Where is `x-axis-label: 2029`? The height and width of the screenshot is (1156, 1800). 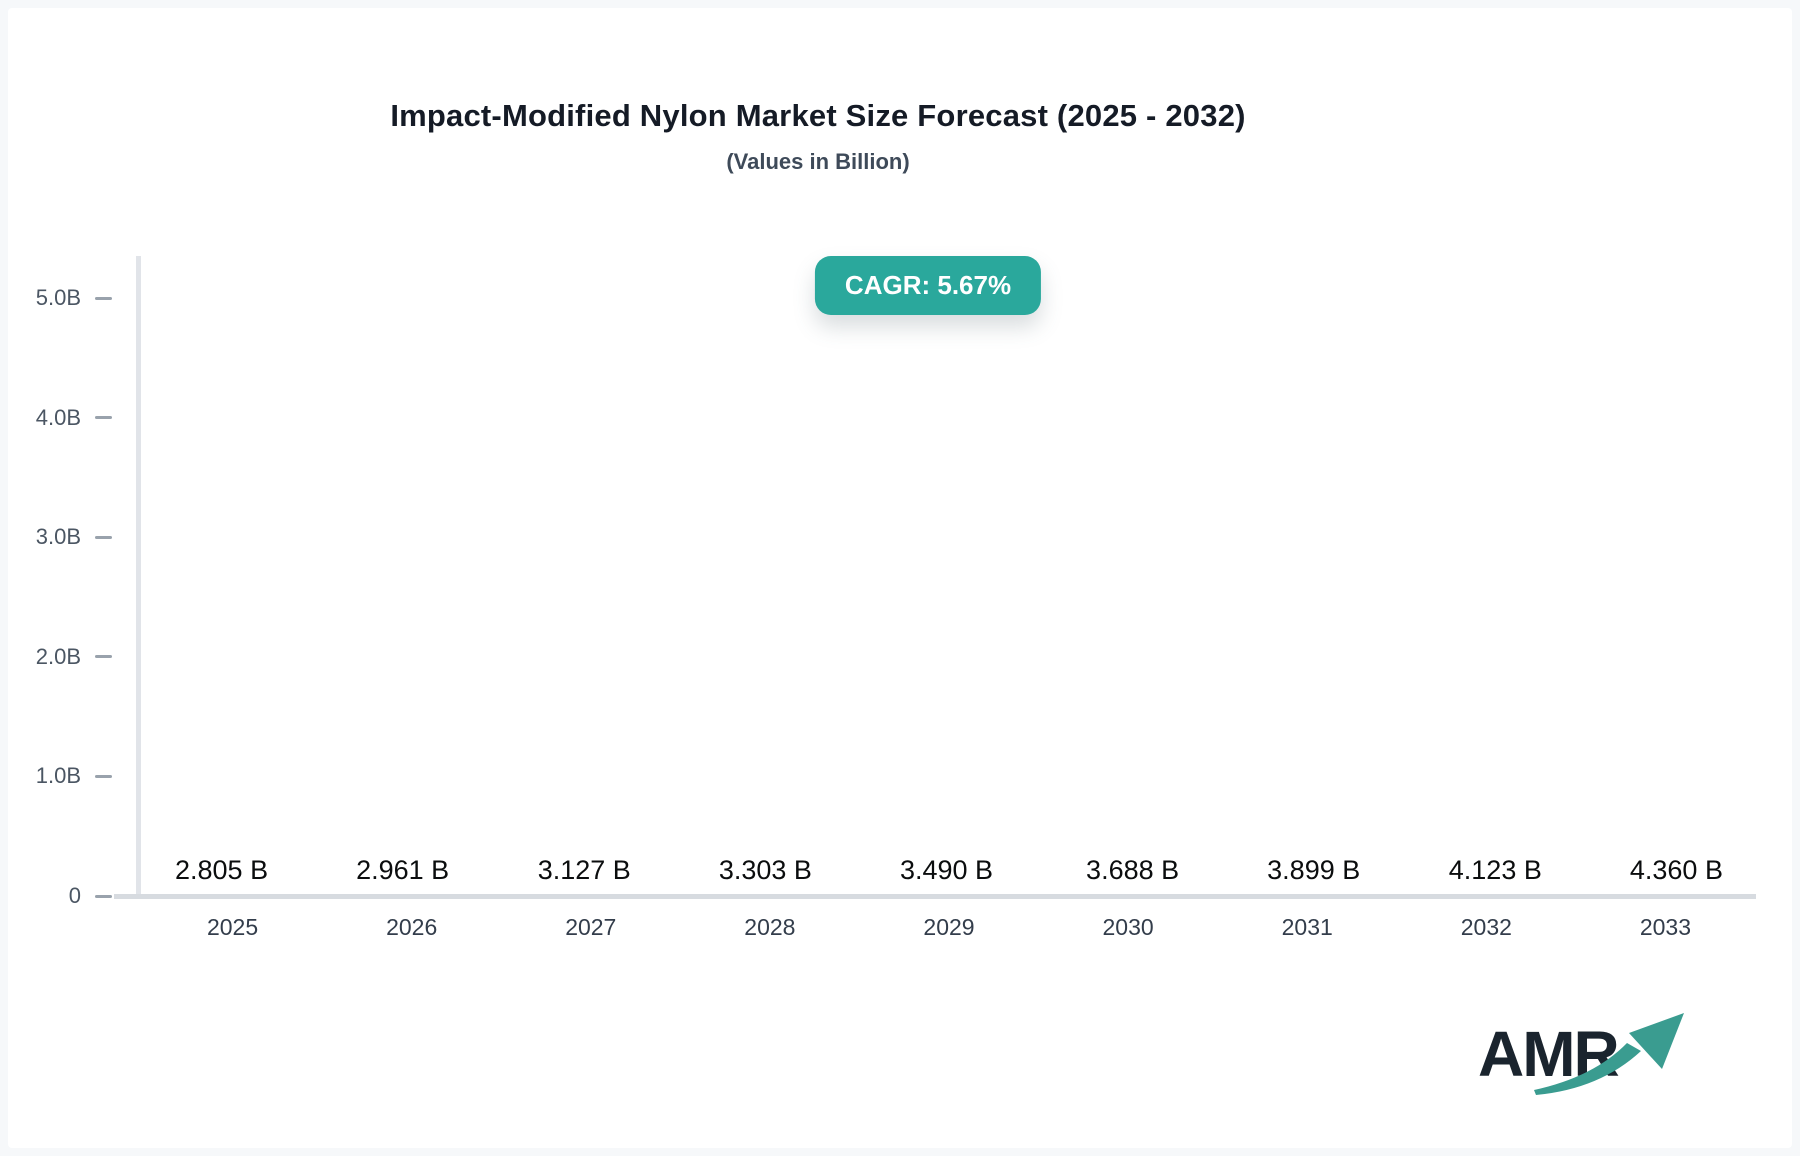 x-axis-label: 2029 is located at coordinates (949, 927).